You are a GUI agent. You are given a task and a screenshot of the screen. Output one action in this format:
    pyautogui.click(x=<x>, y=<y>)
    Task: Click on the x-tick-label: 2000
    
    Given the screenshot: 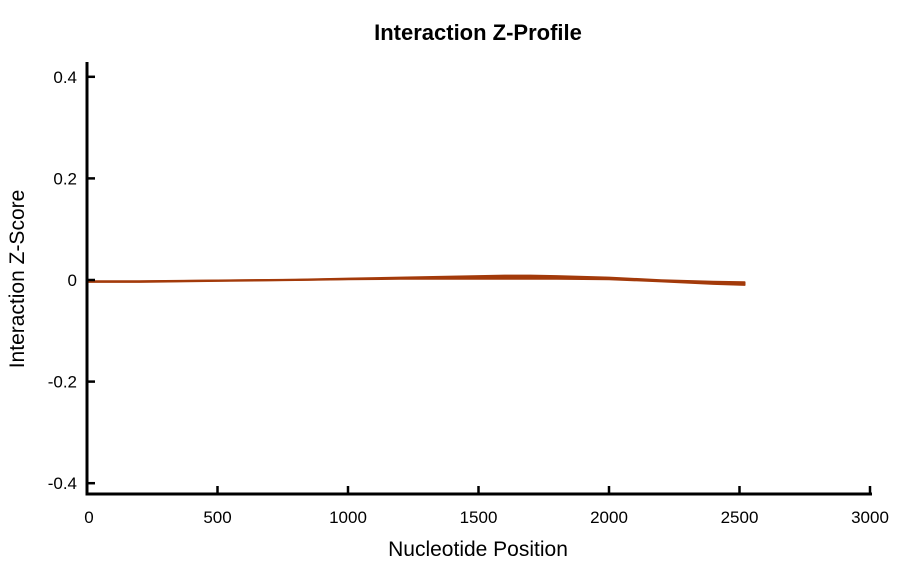 What is the action you would take?
    pyautogui.click(x=609, y=517)
    